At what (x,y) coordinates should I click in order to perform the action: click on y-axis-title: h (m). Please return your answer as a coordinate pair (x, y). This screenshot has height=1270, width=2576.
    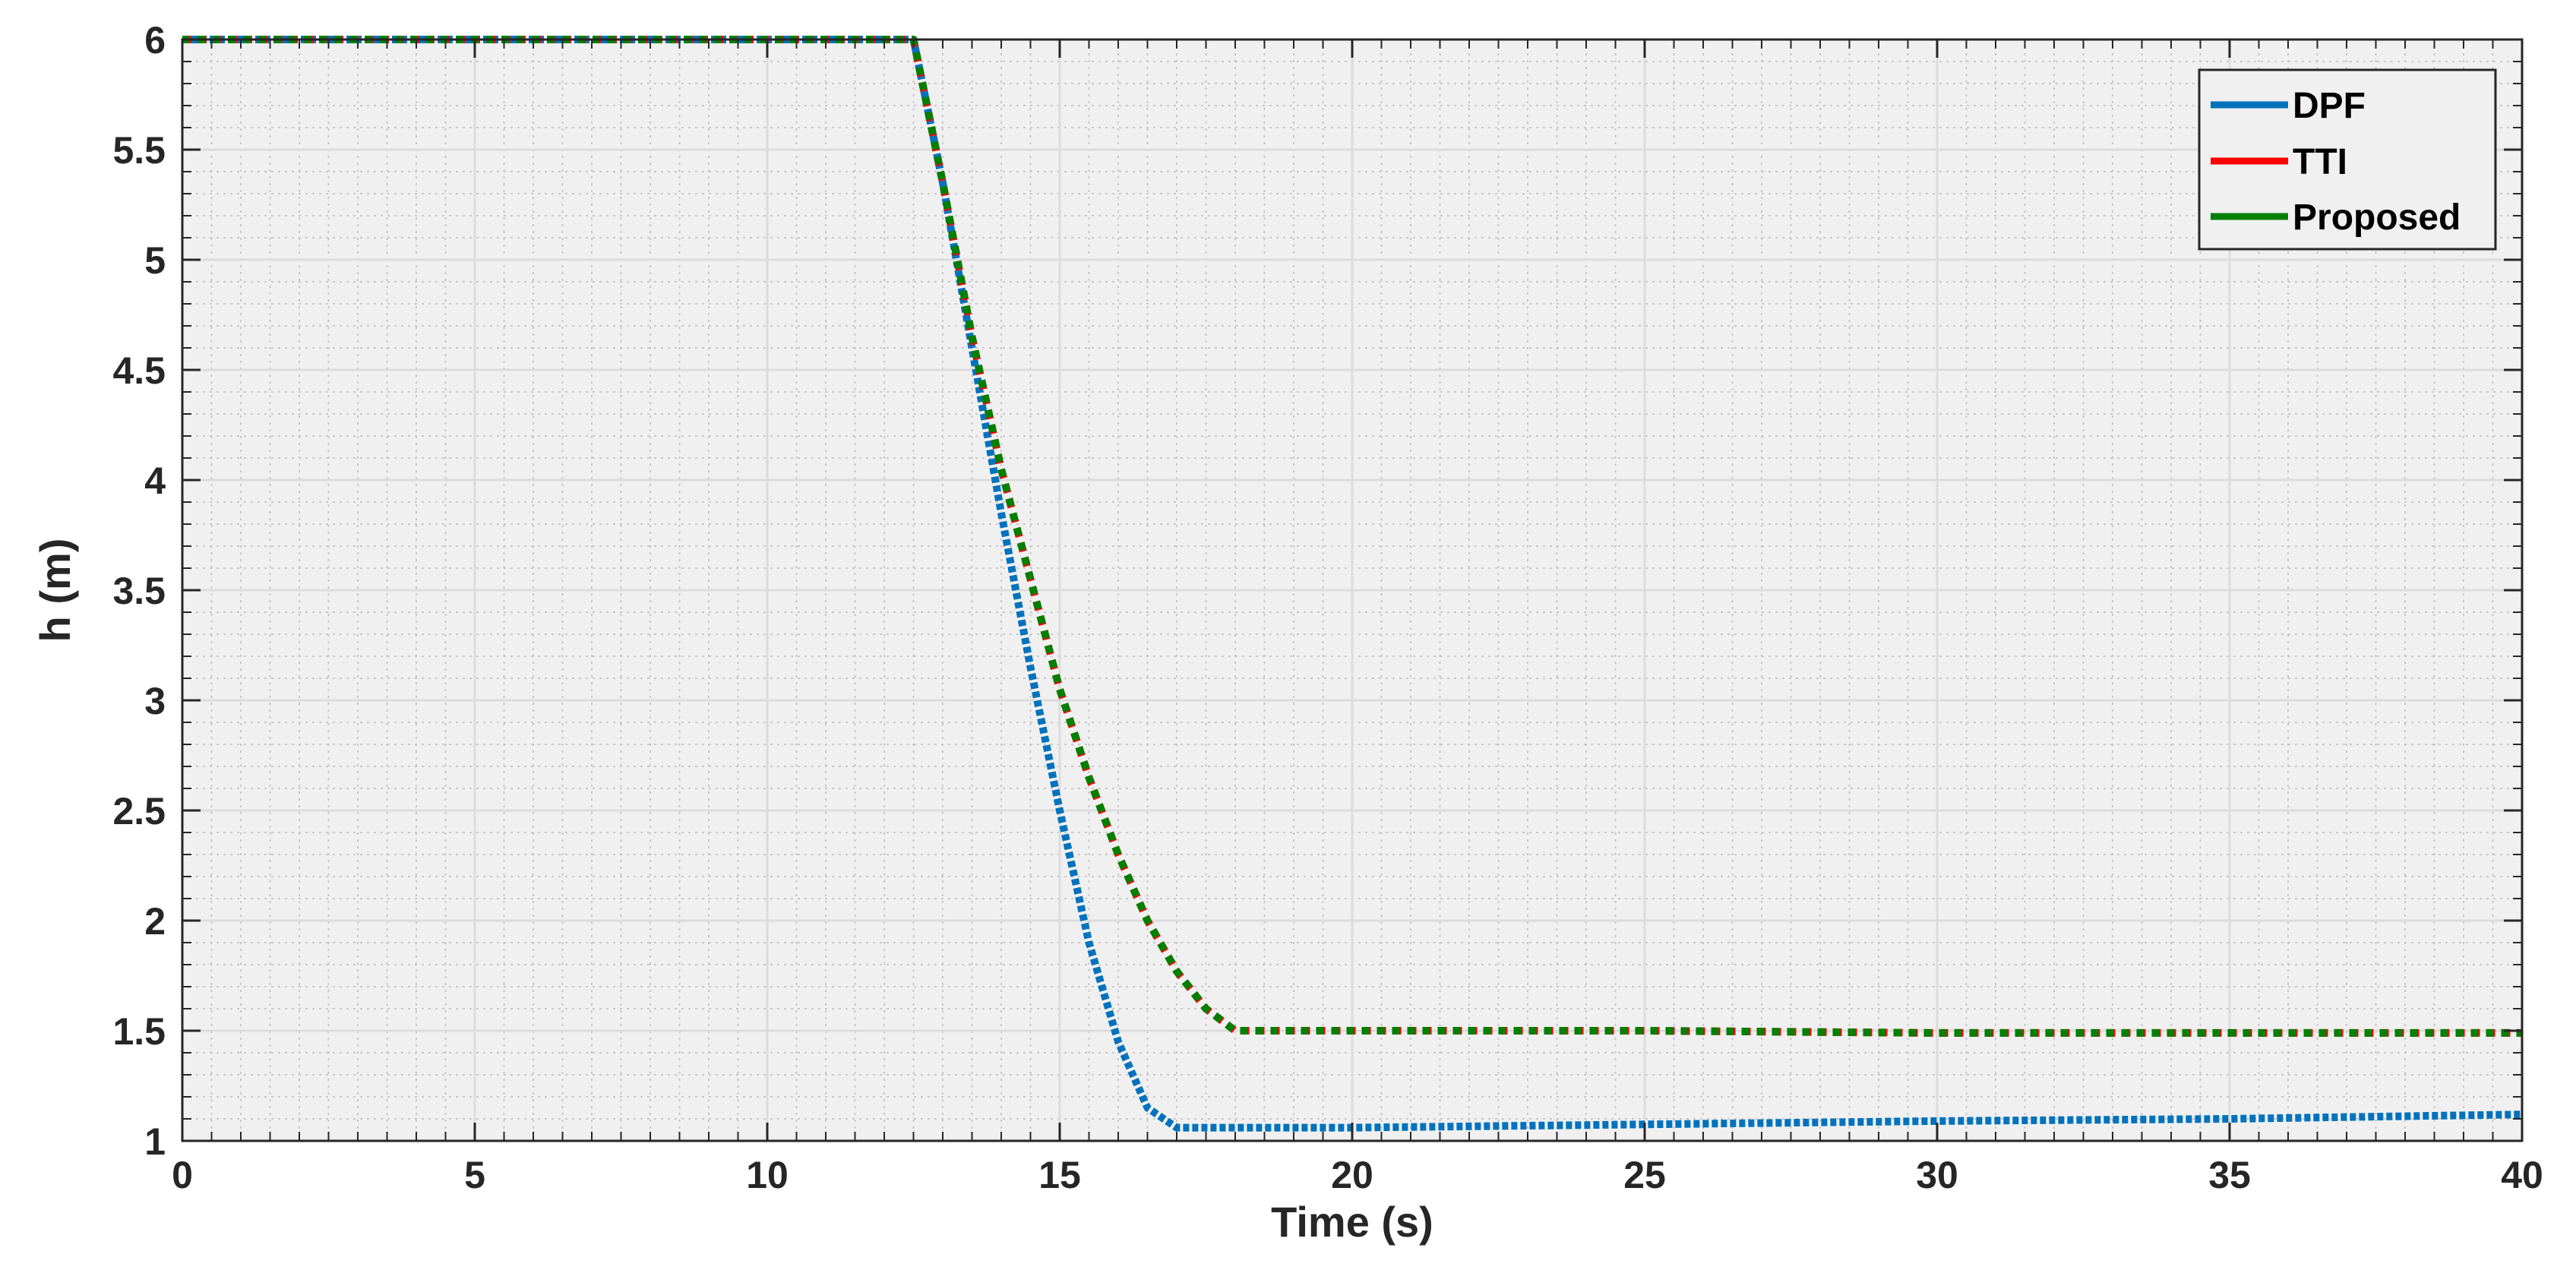
    Looking at the image, I should click on (55, 591).